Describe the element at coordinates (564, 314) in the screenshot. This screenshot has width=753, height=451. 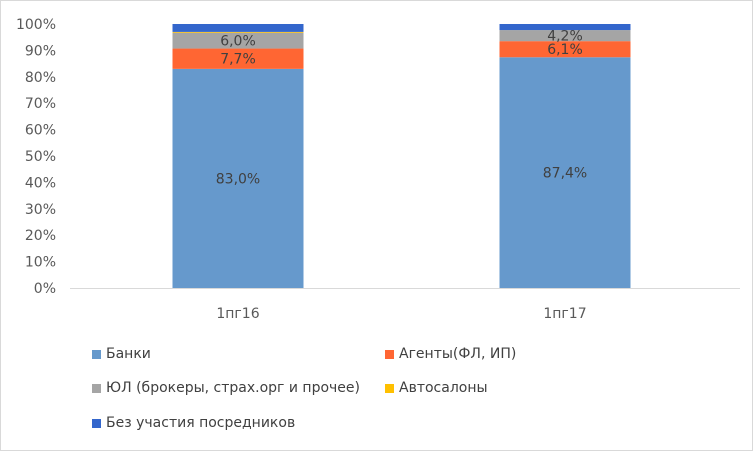
I see `x-tick-label: 1пг17` at that location.